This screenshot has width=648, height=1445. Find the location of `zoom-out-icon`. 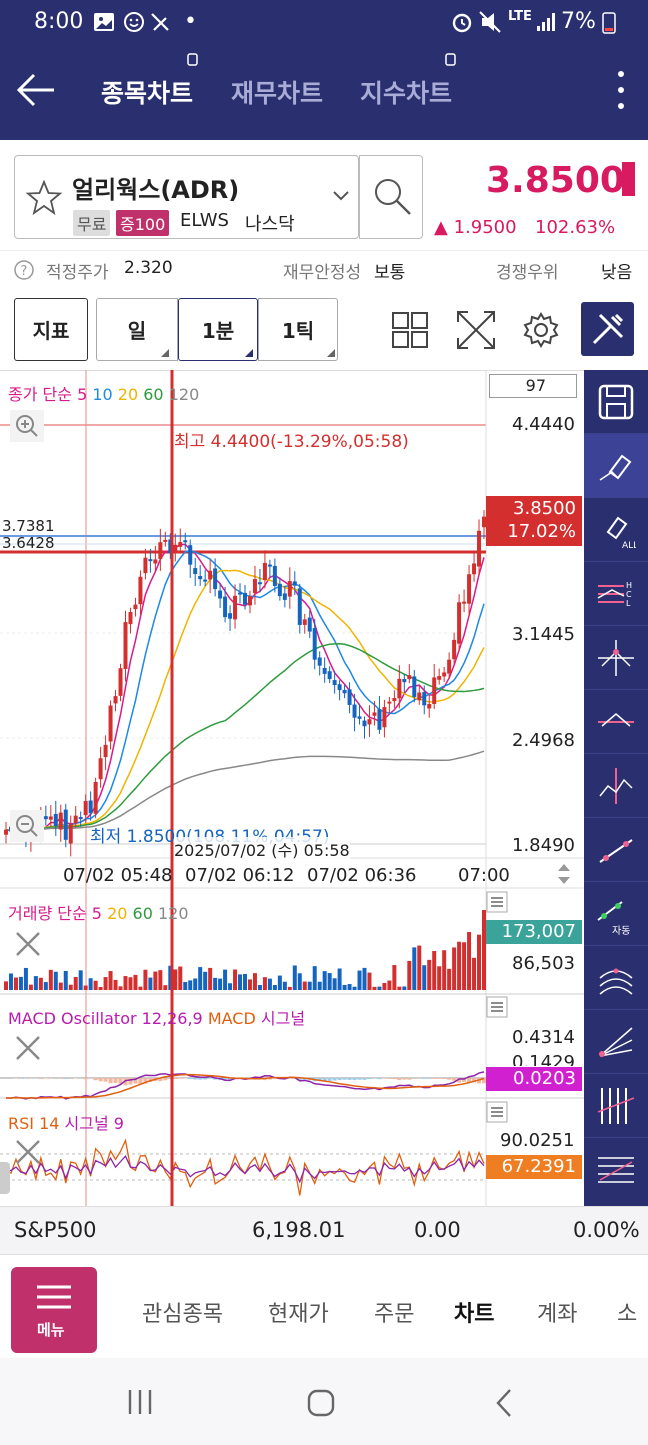

zoom-out-icon is located at coordinates (27, 826).